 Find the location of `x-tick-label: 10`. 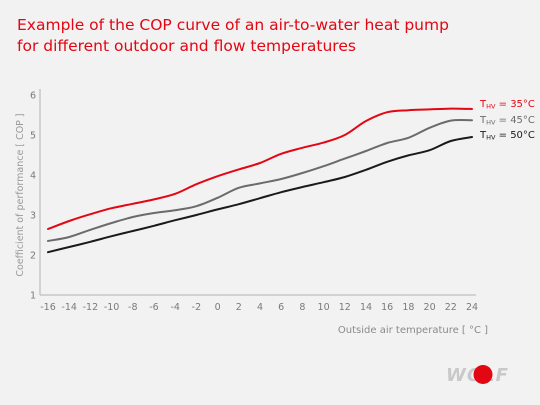

x-tick-label: 10 is located at coordinates (324, 307).